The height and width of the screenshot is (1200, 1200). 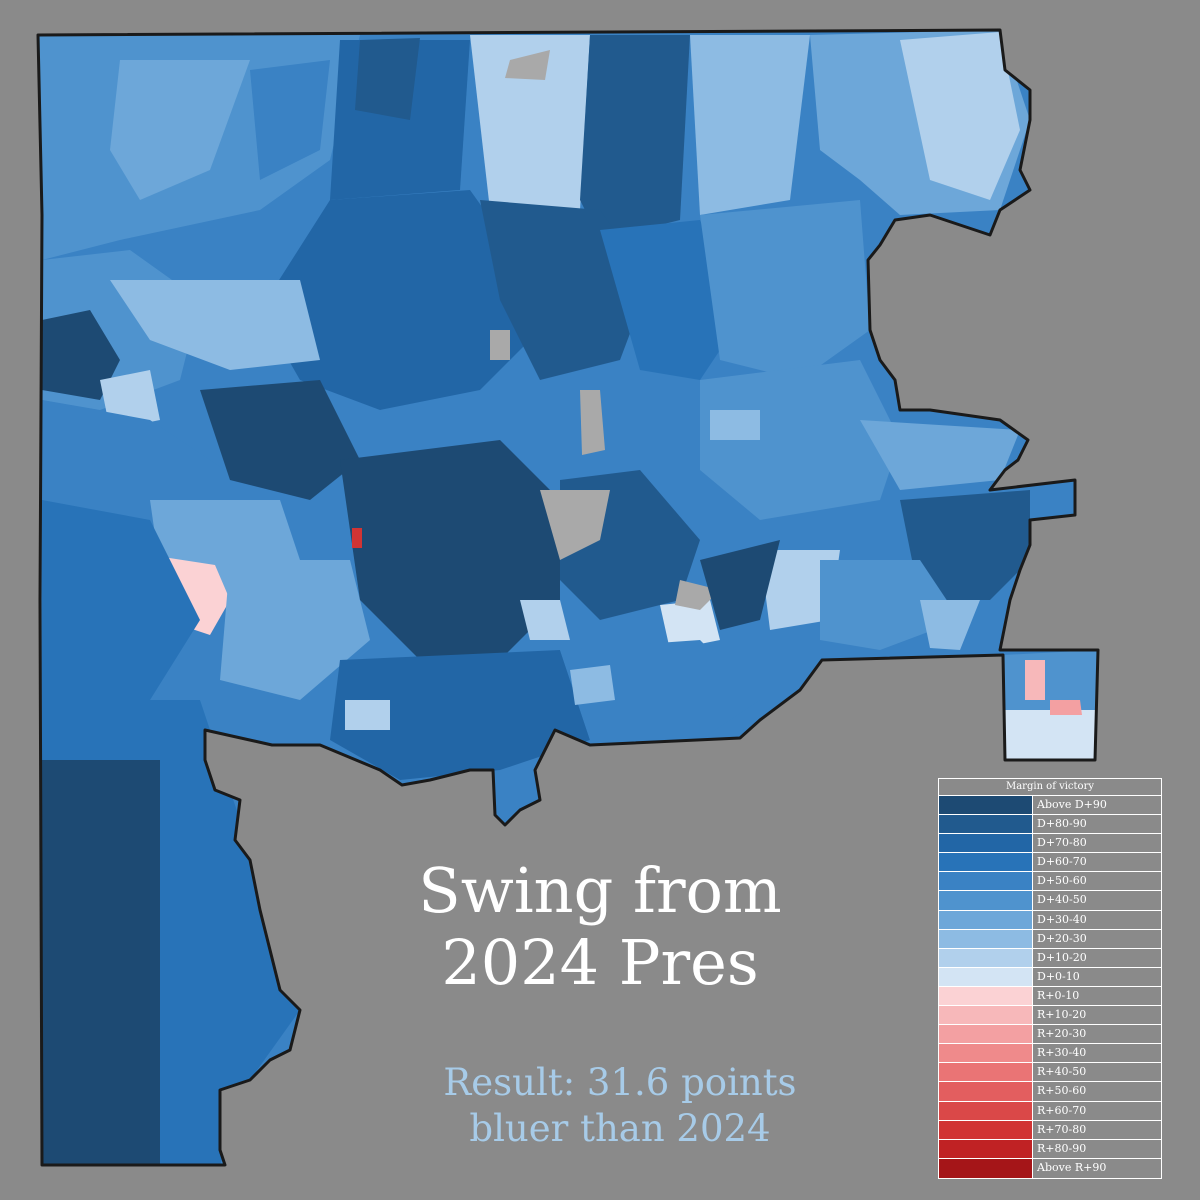 I want to click on legend-item: D+30-40, so click(x=1050, y=920).